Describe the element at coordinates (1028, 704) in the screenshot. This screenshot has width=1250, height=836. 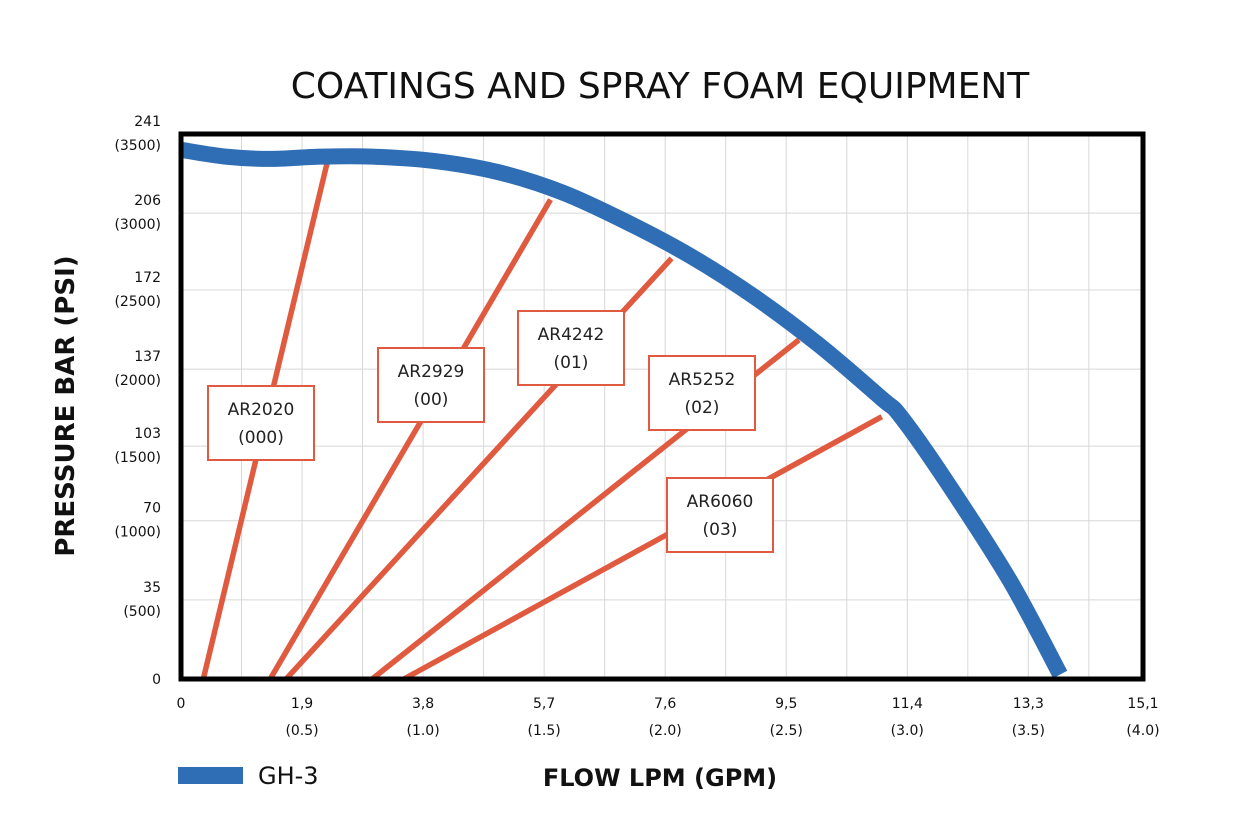
I see `x-tick-label: 13,3` at that location.